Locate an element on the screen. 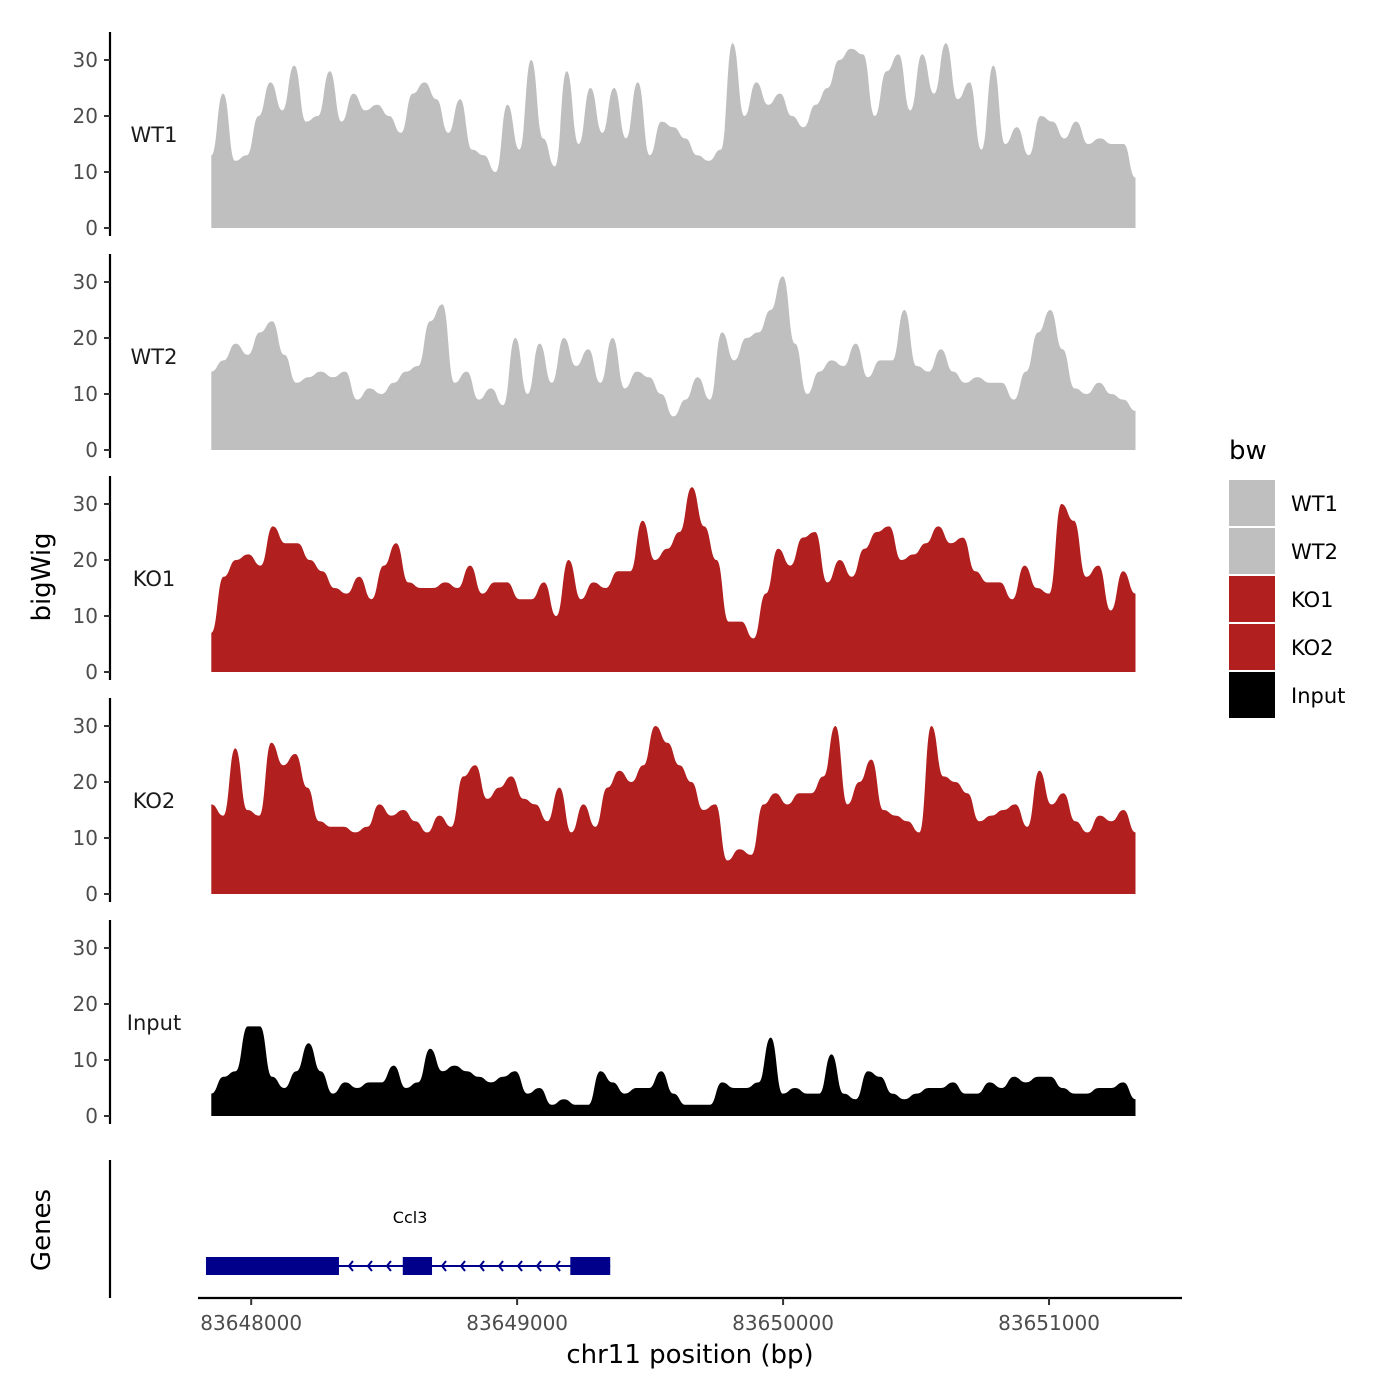 The image size is (1400, 1400). x-axis-title: chr11 position (bp) is located at coordinates (689, 1355).